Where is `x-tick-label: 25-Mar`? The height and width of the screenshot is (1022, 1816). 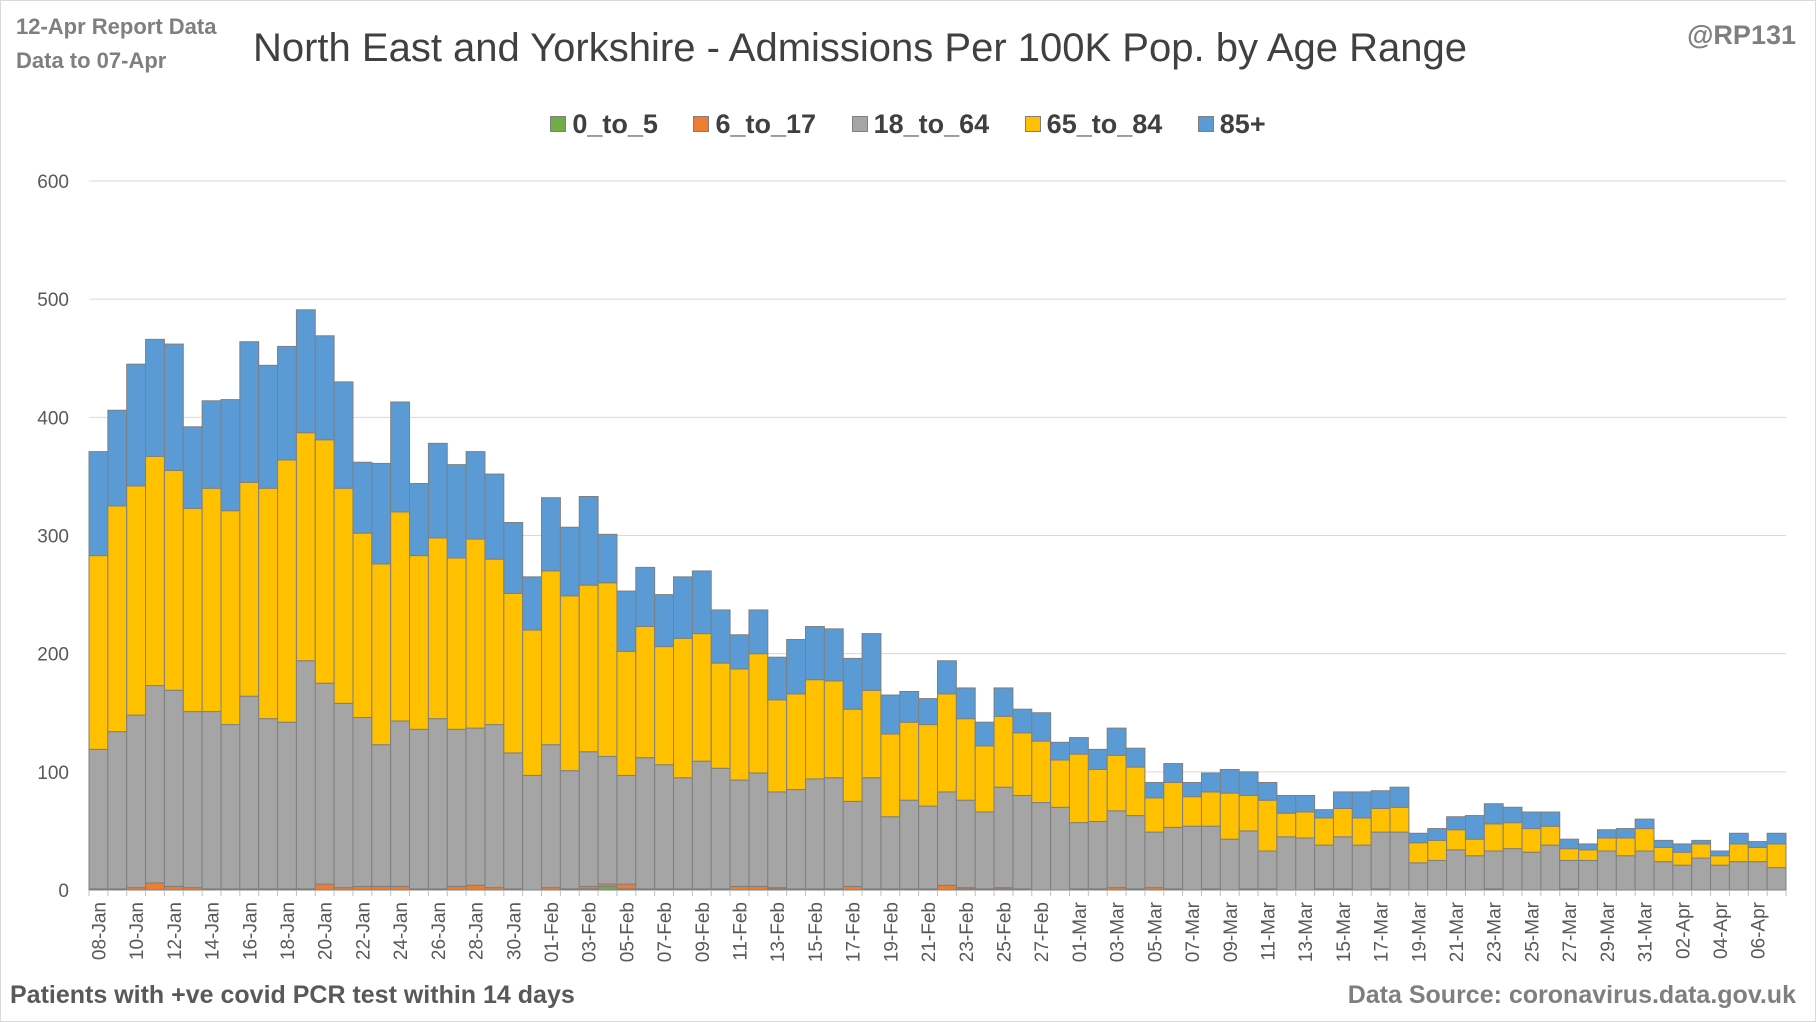
x-tick-label: 25-Mar is located at coordinates (1532, 931).